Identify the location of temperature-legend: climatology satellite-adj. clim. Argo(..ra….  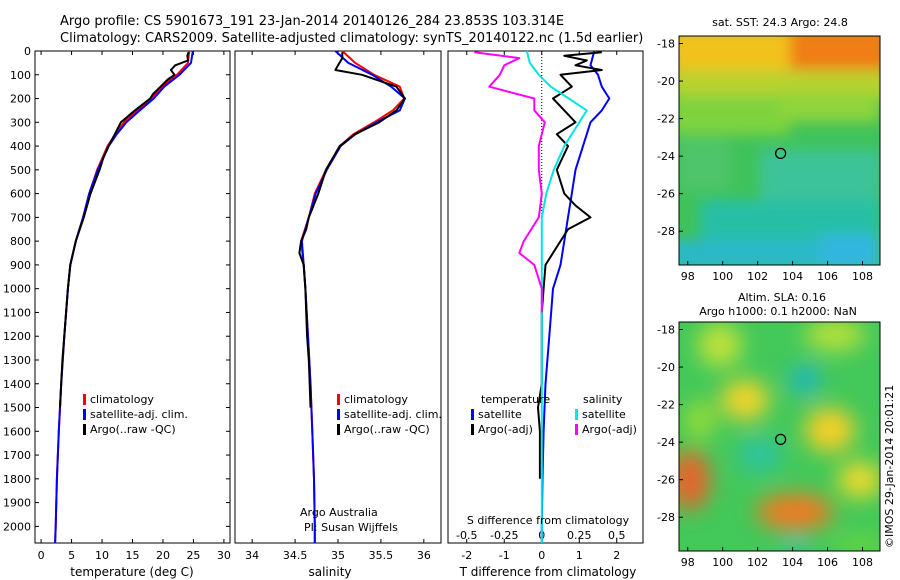
(135, 414).